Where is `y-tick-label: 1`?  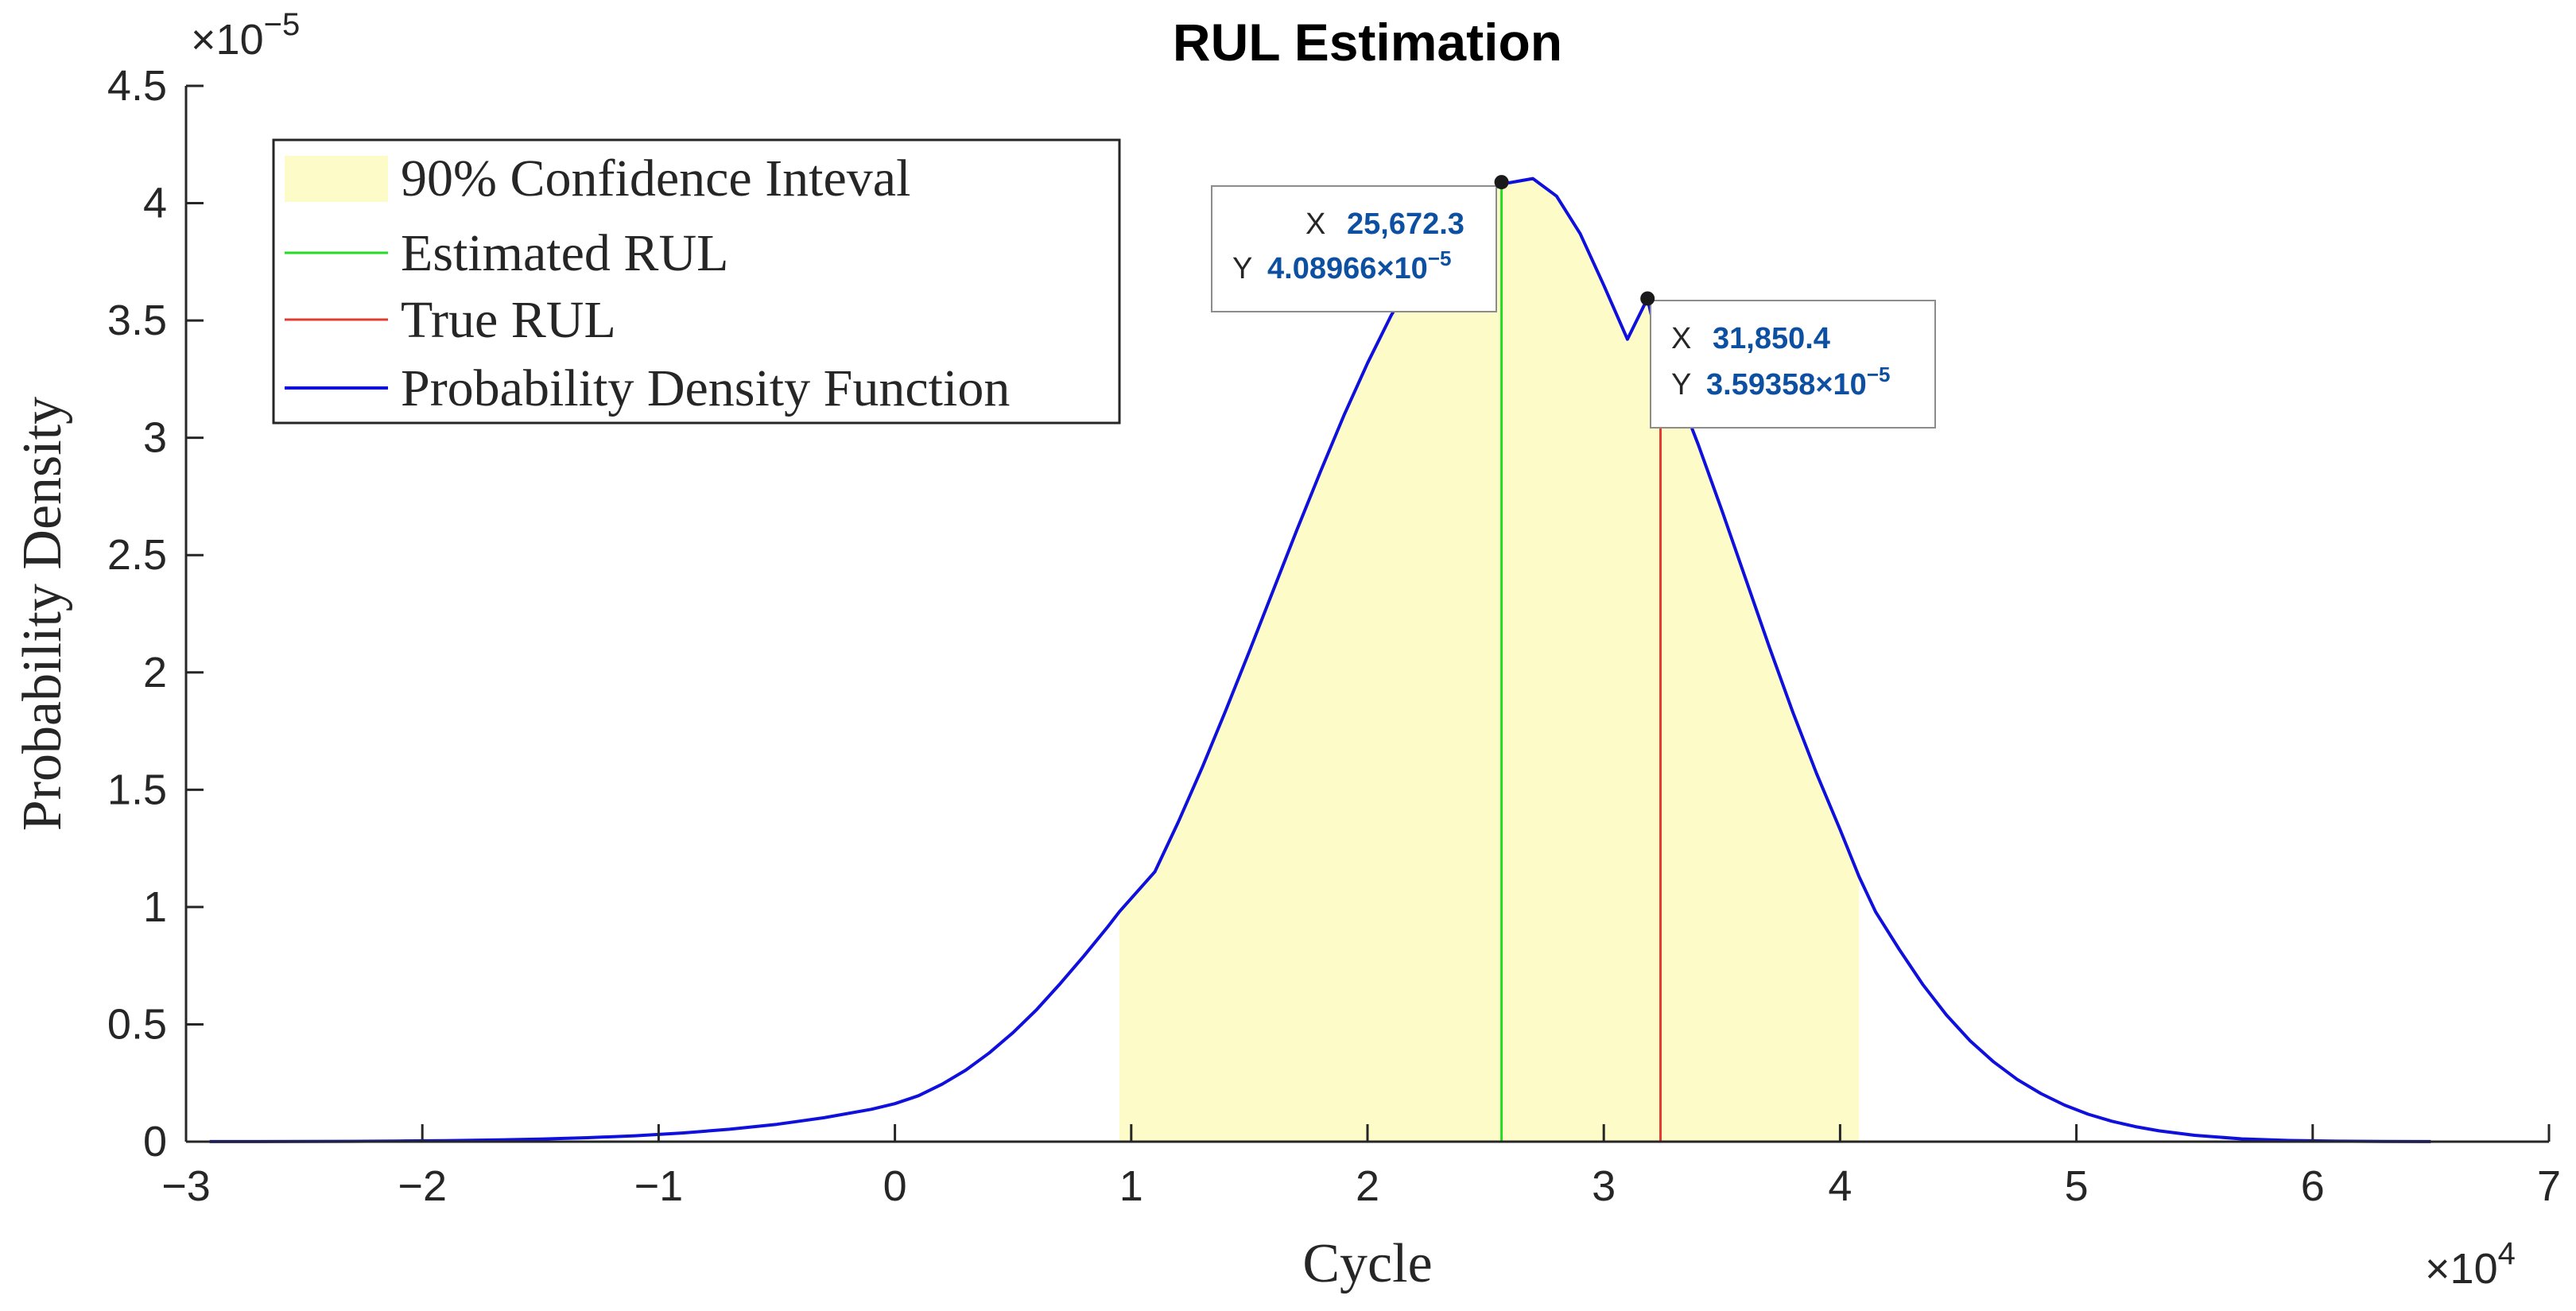 y-tick-label: 1 is located at coordinates (155, 907).